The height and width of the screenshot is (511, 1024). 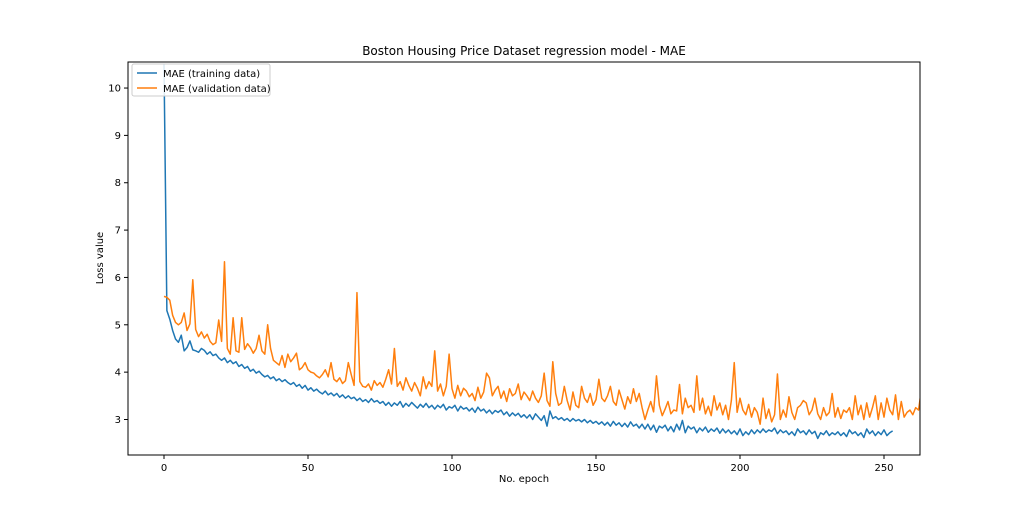 I want to click on y-tick-label: 7, so click(x=118, y=231).